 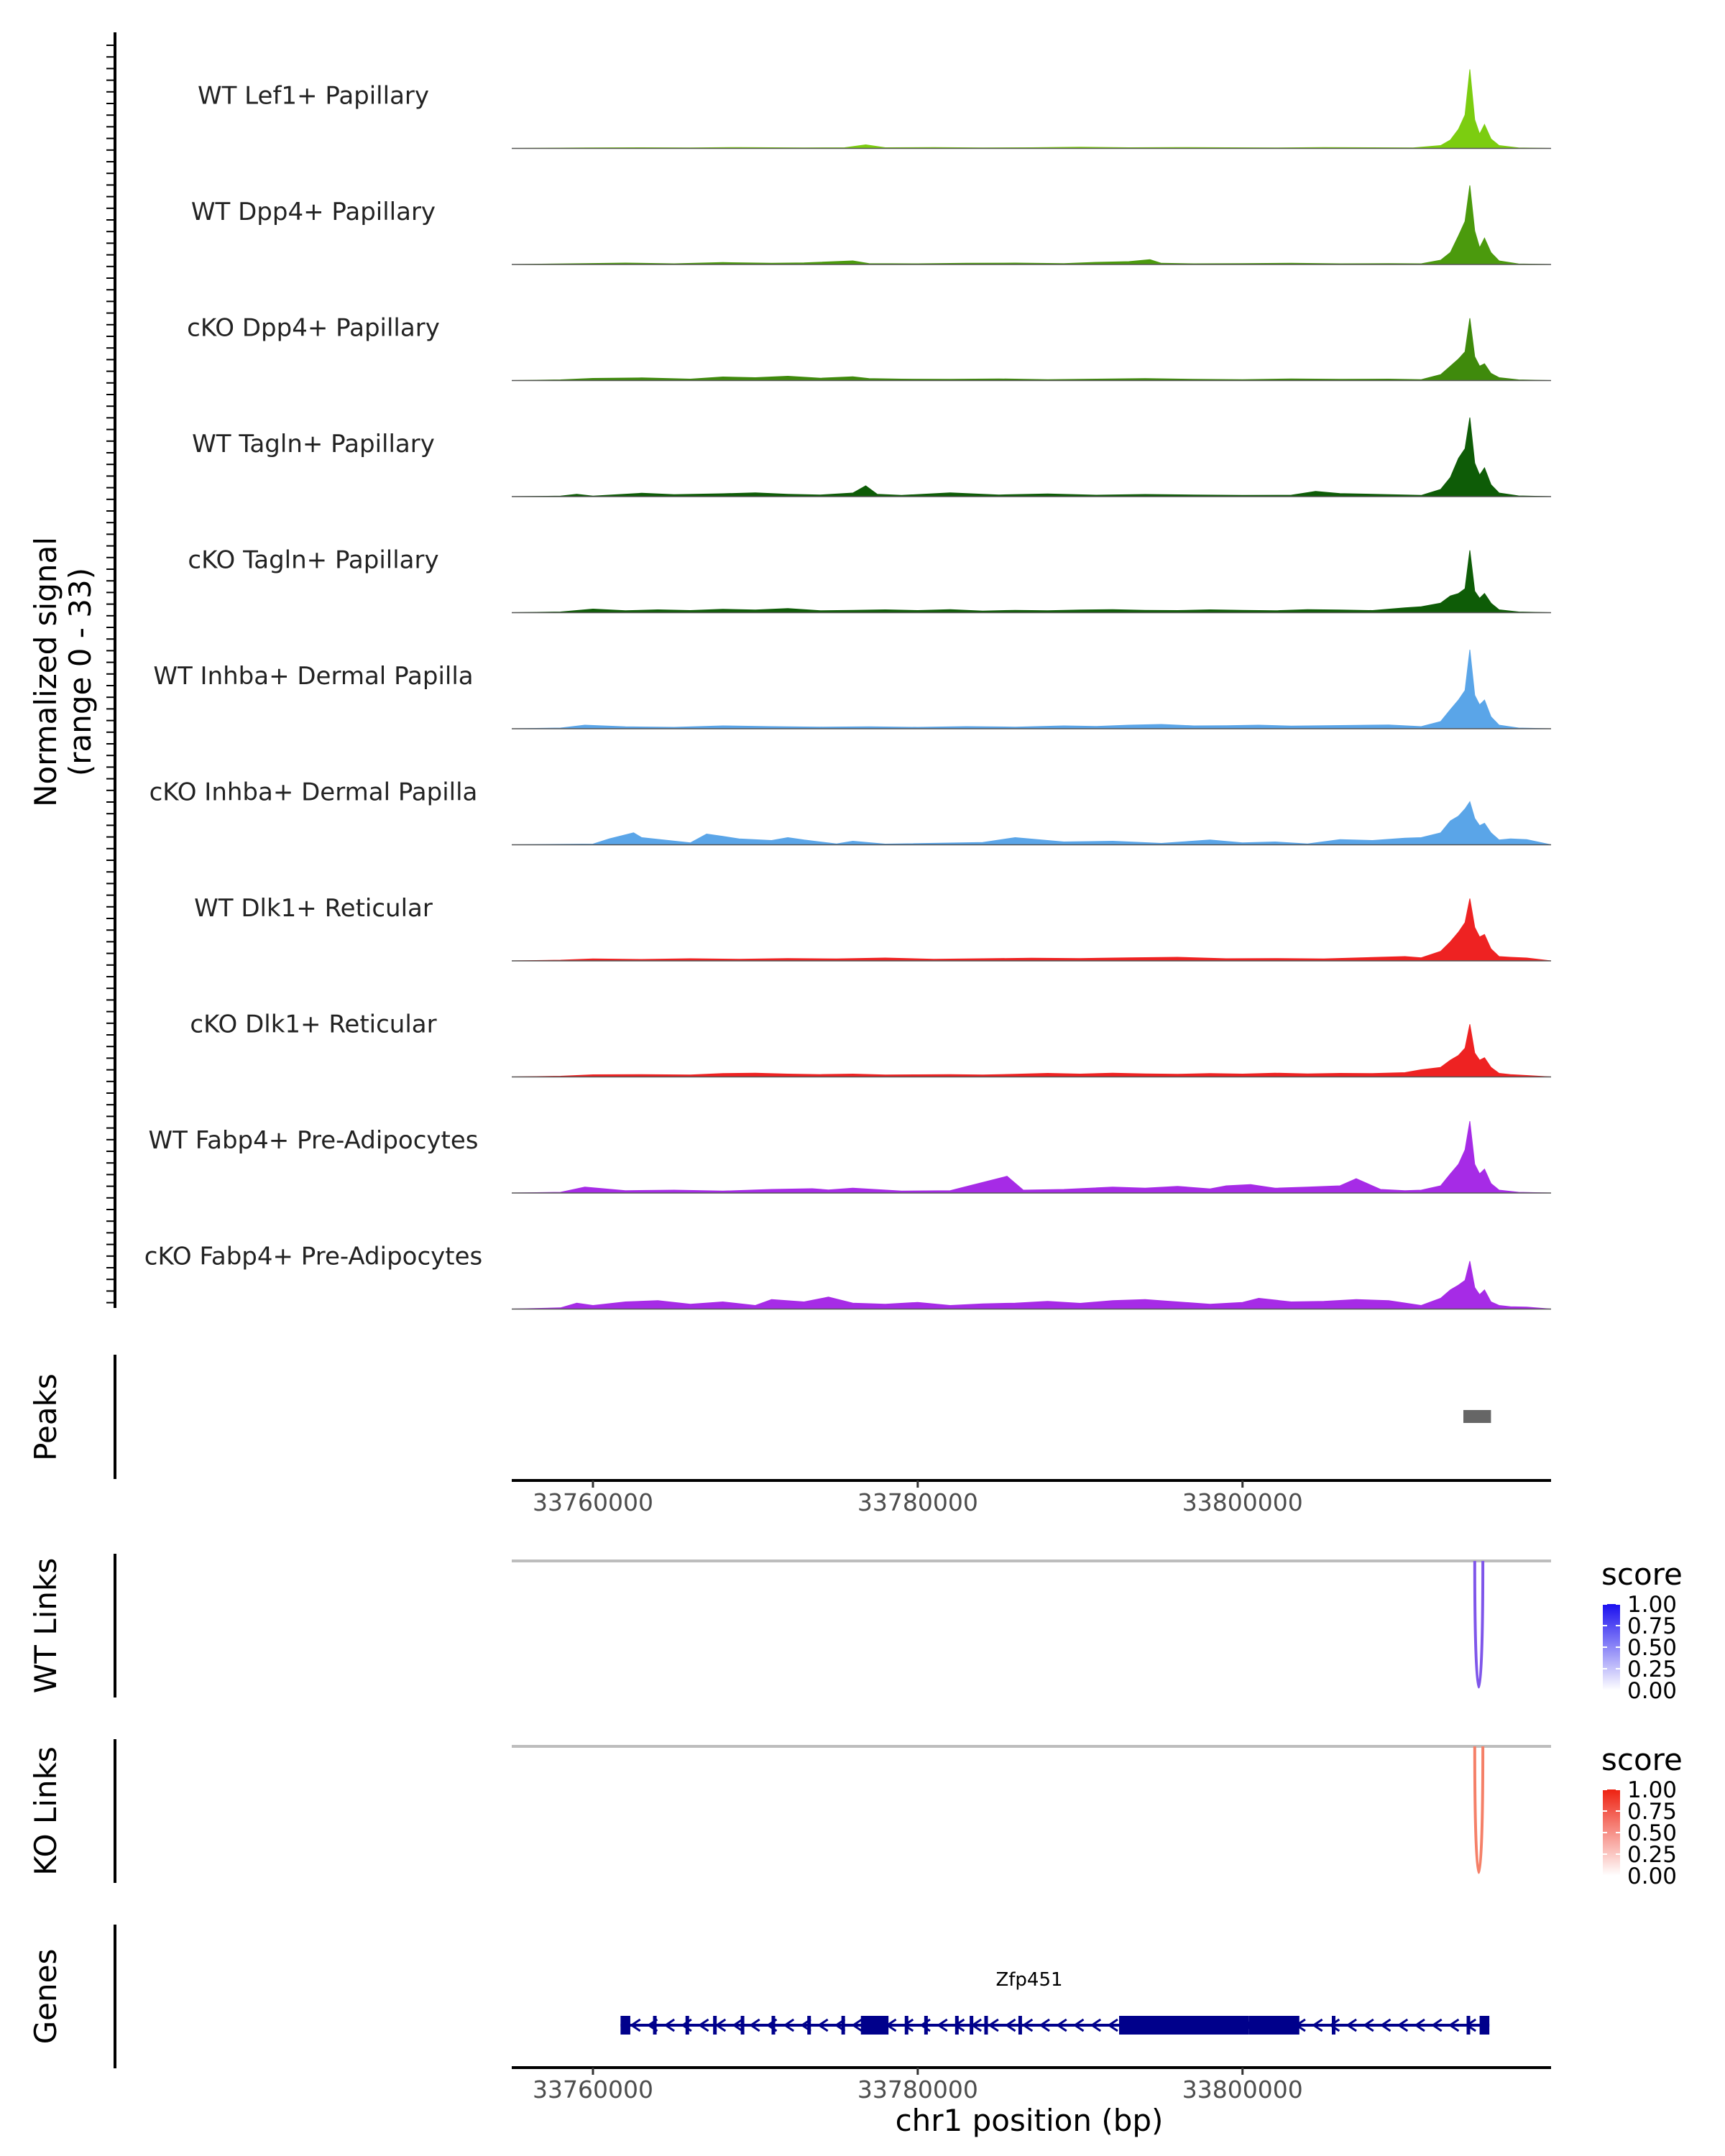 I want to click on genes-label: Genes, so click(x=45, y=1997).